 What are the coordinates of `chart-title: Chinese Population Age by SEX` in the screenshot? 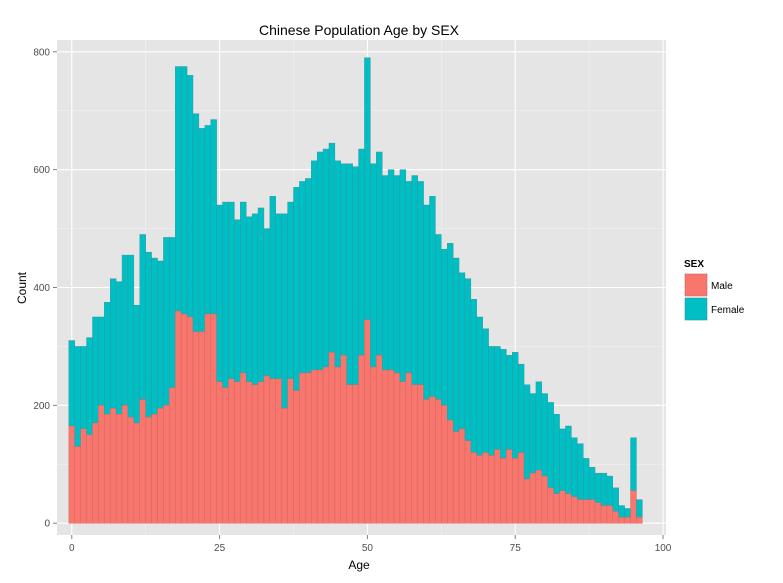 It's located at (359, 30).